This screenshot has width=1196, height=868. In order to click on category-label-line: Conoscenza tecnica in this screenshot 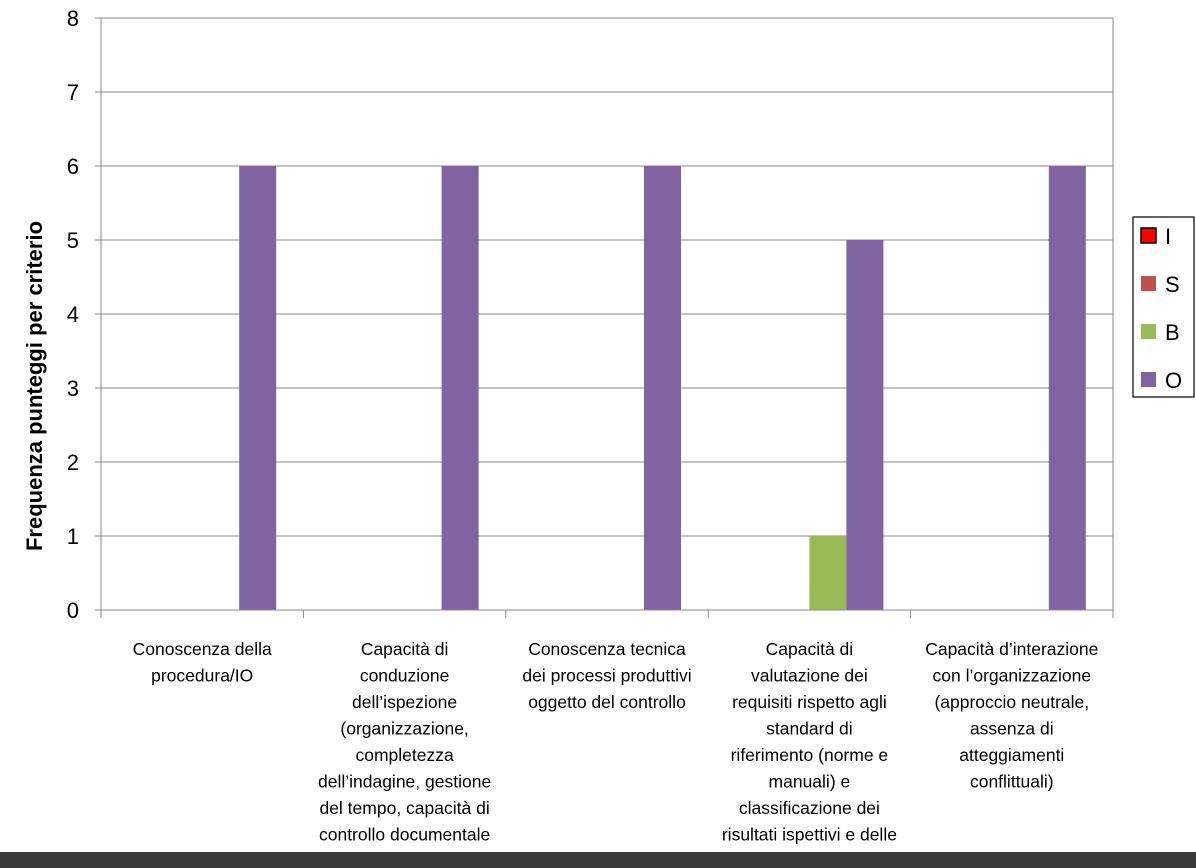, I will do `click(607, 649)`.